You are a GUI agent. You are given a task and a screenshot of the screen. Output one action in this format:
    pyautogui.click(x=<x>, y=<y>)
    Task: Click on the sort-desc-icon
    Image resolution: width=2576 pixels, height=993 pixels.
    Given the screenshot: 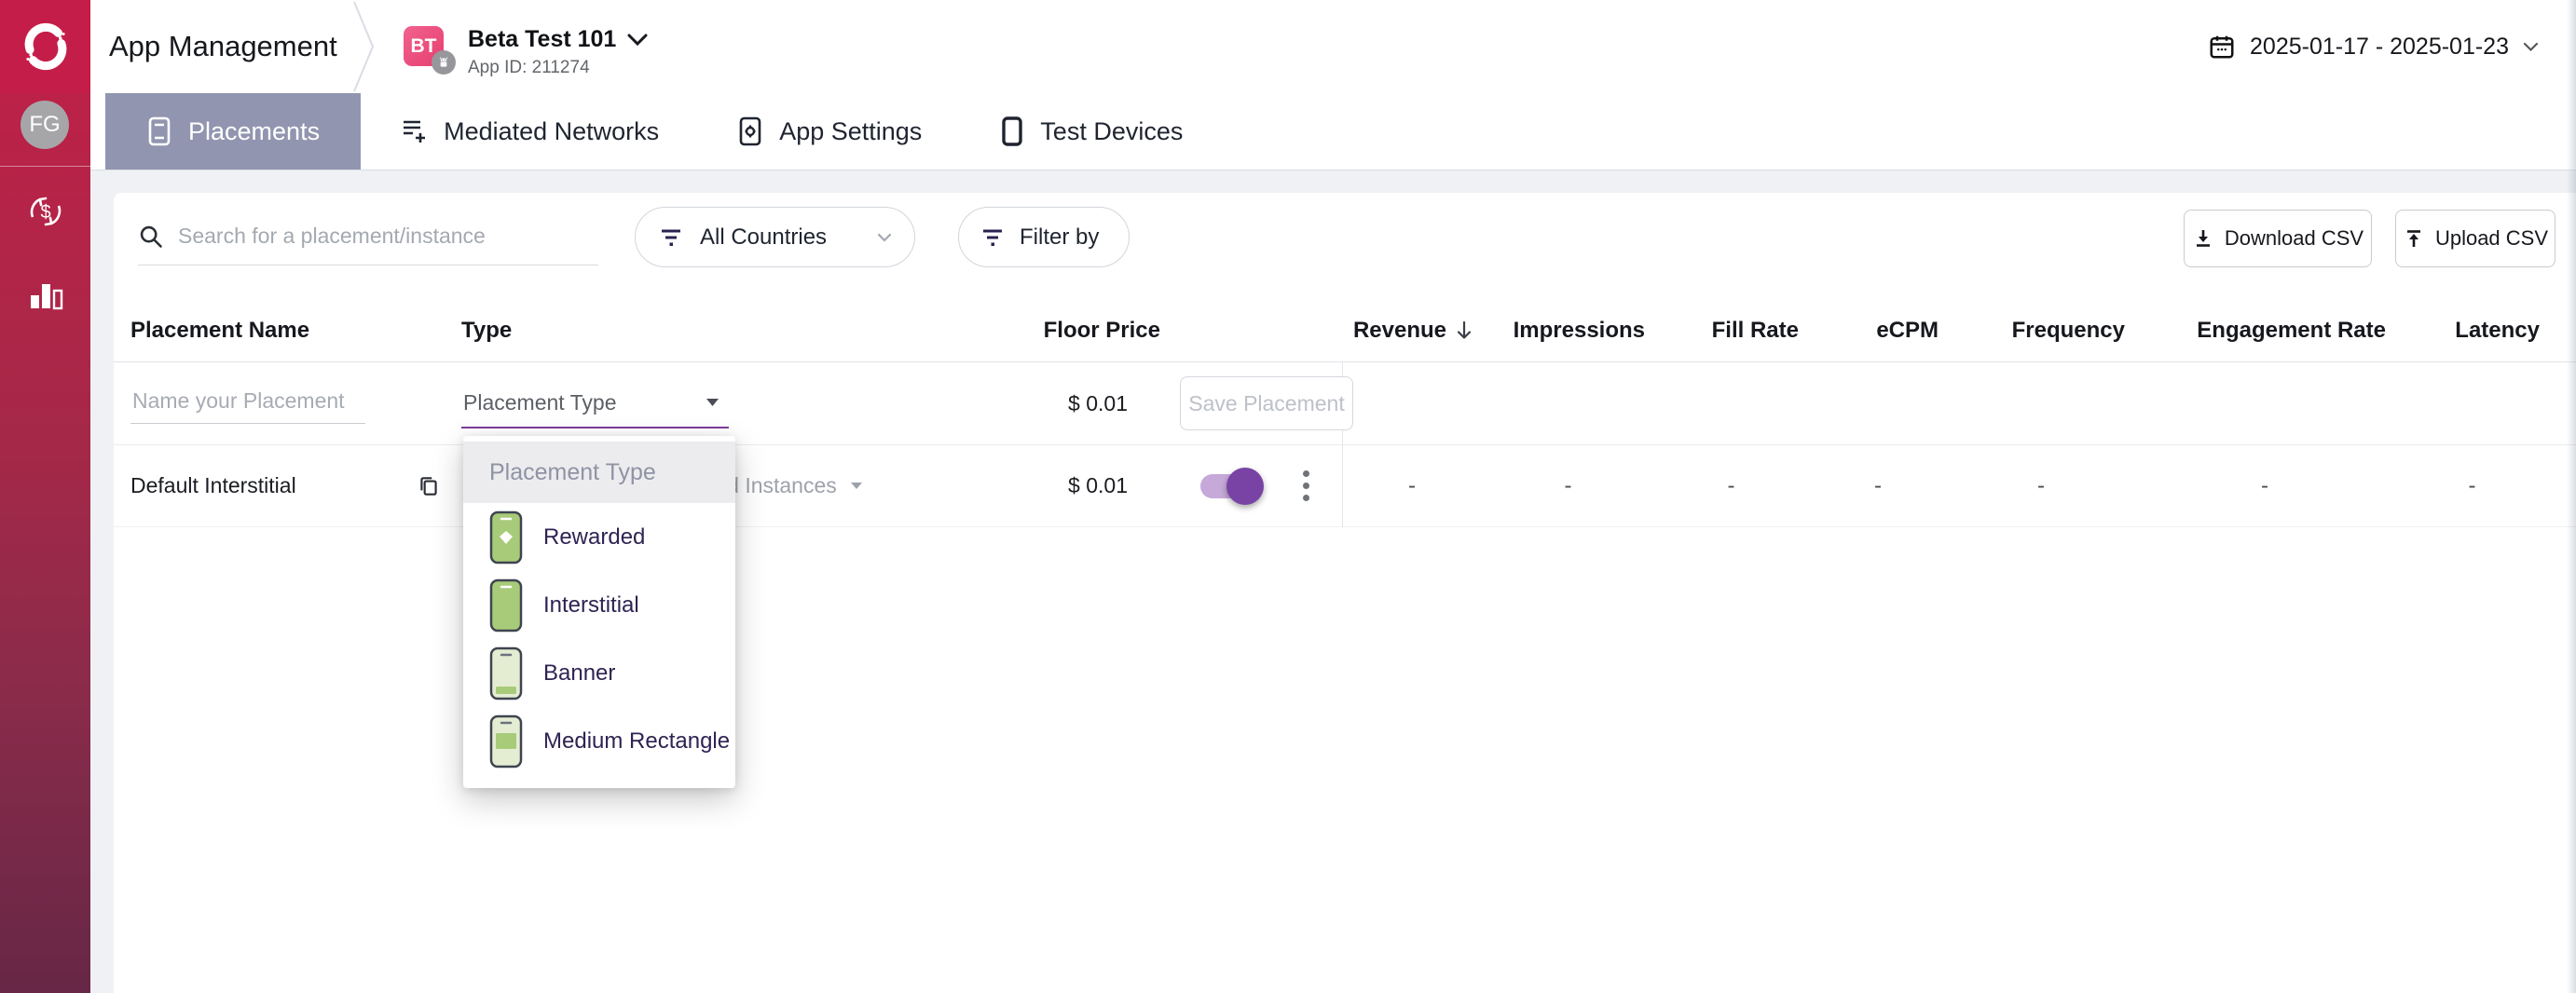 What is the action you would take?
    pyautogui.click(x=1464, y=329)
    